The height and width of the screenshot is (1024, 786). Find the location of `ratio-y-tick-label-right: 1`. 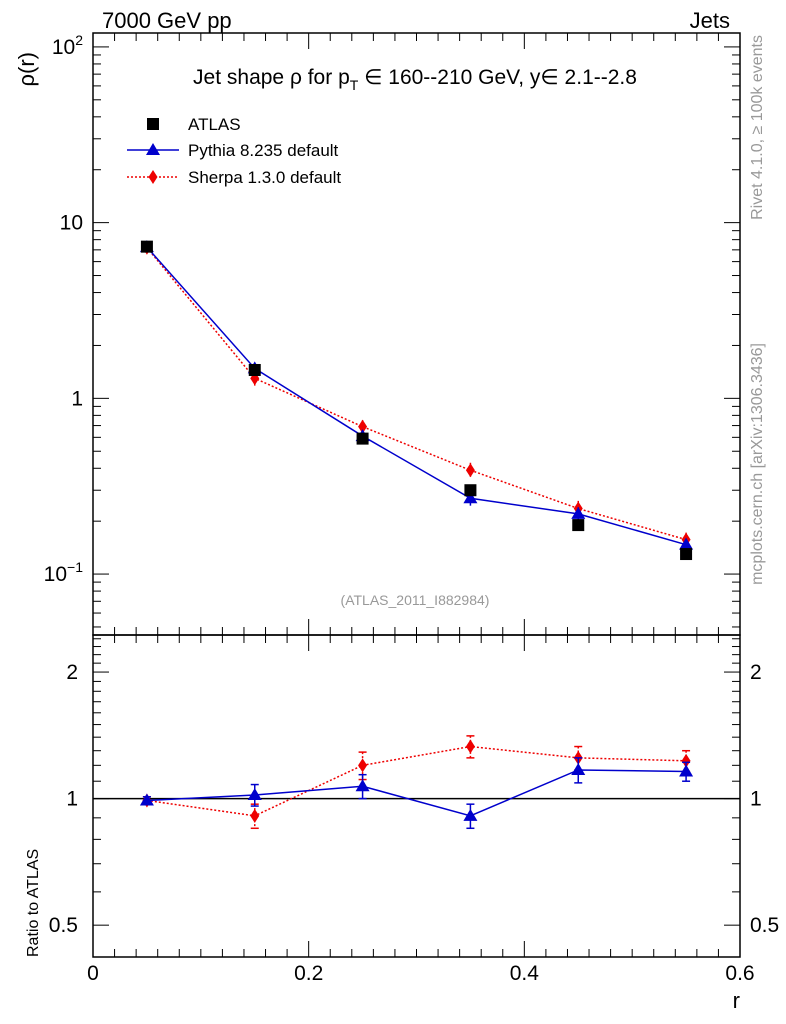

ratio-y-tick-label-right: 1 is located at coordinates (756, 799).